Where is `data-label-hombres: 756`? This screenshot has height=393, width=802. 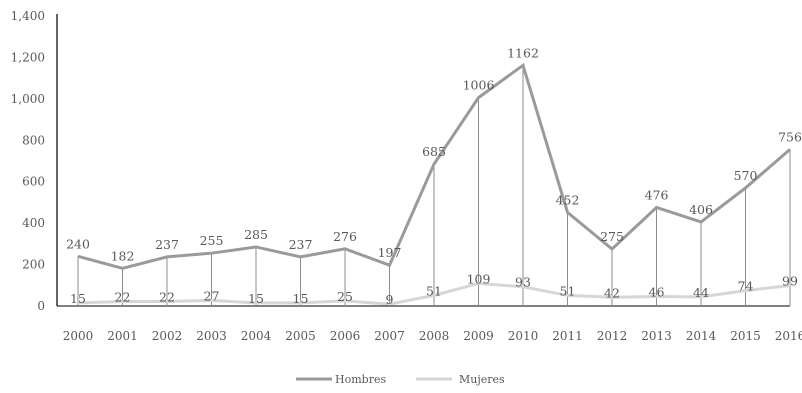 data-label-hombres: 756 is located at coordinates (790, 136).